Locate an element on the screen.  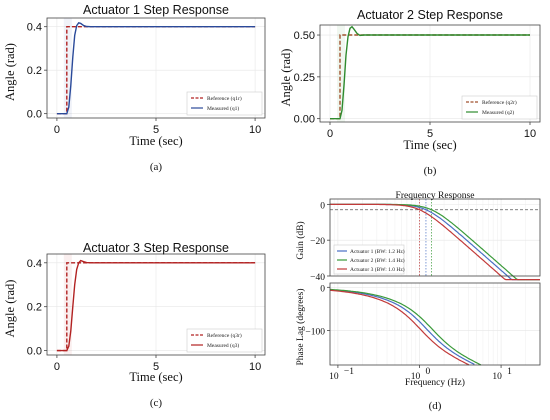
phase-frame is located at coordinates (435, 324).